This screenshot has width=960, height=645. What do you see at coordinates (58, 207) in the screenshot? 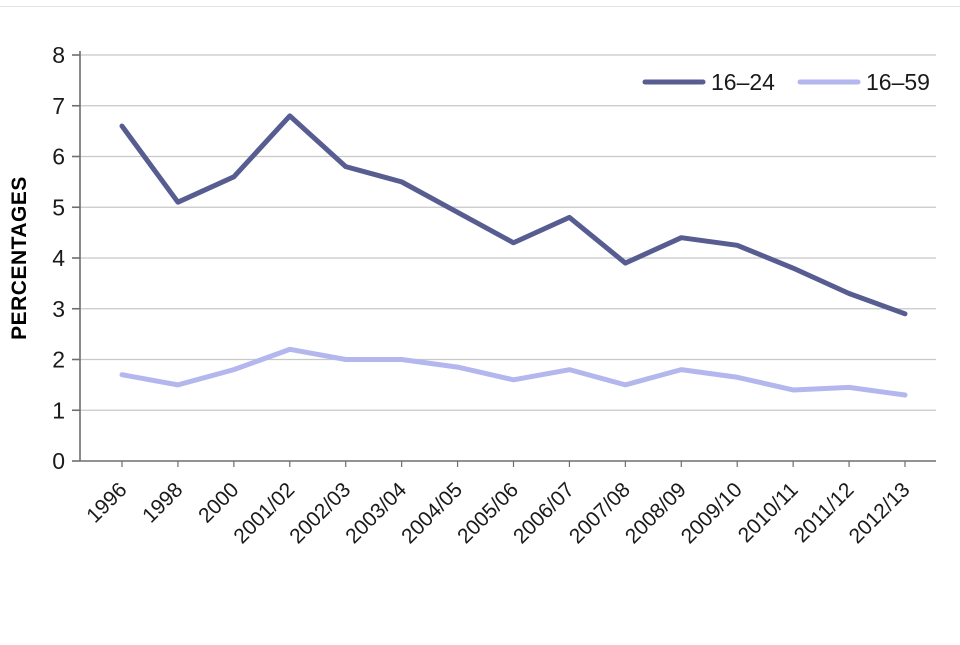
I see `y-tick-label-5: 5` at bounding box center [58, 207].